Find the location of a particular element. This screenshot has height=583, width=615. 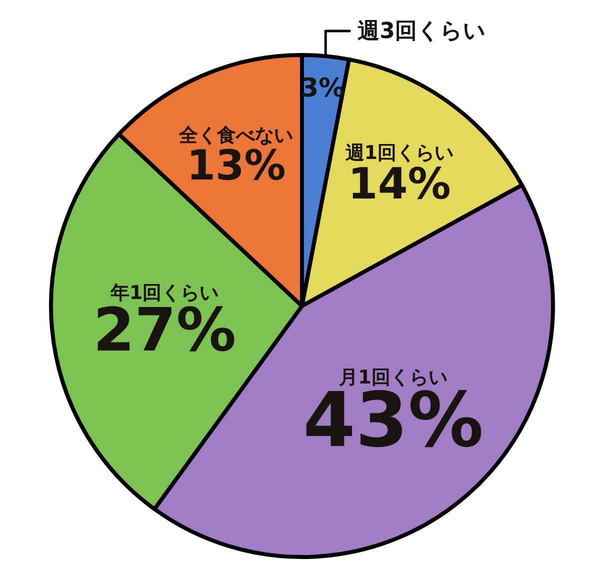

slice-label: 週3回くらい is located at coordinates (422, 31).